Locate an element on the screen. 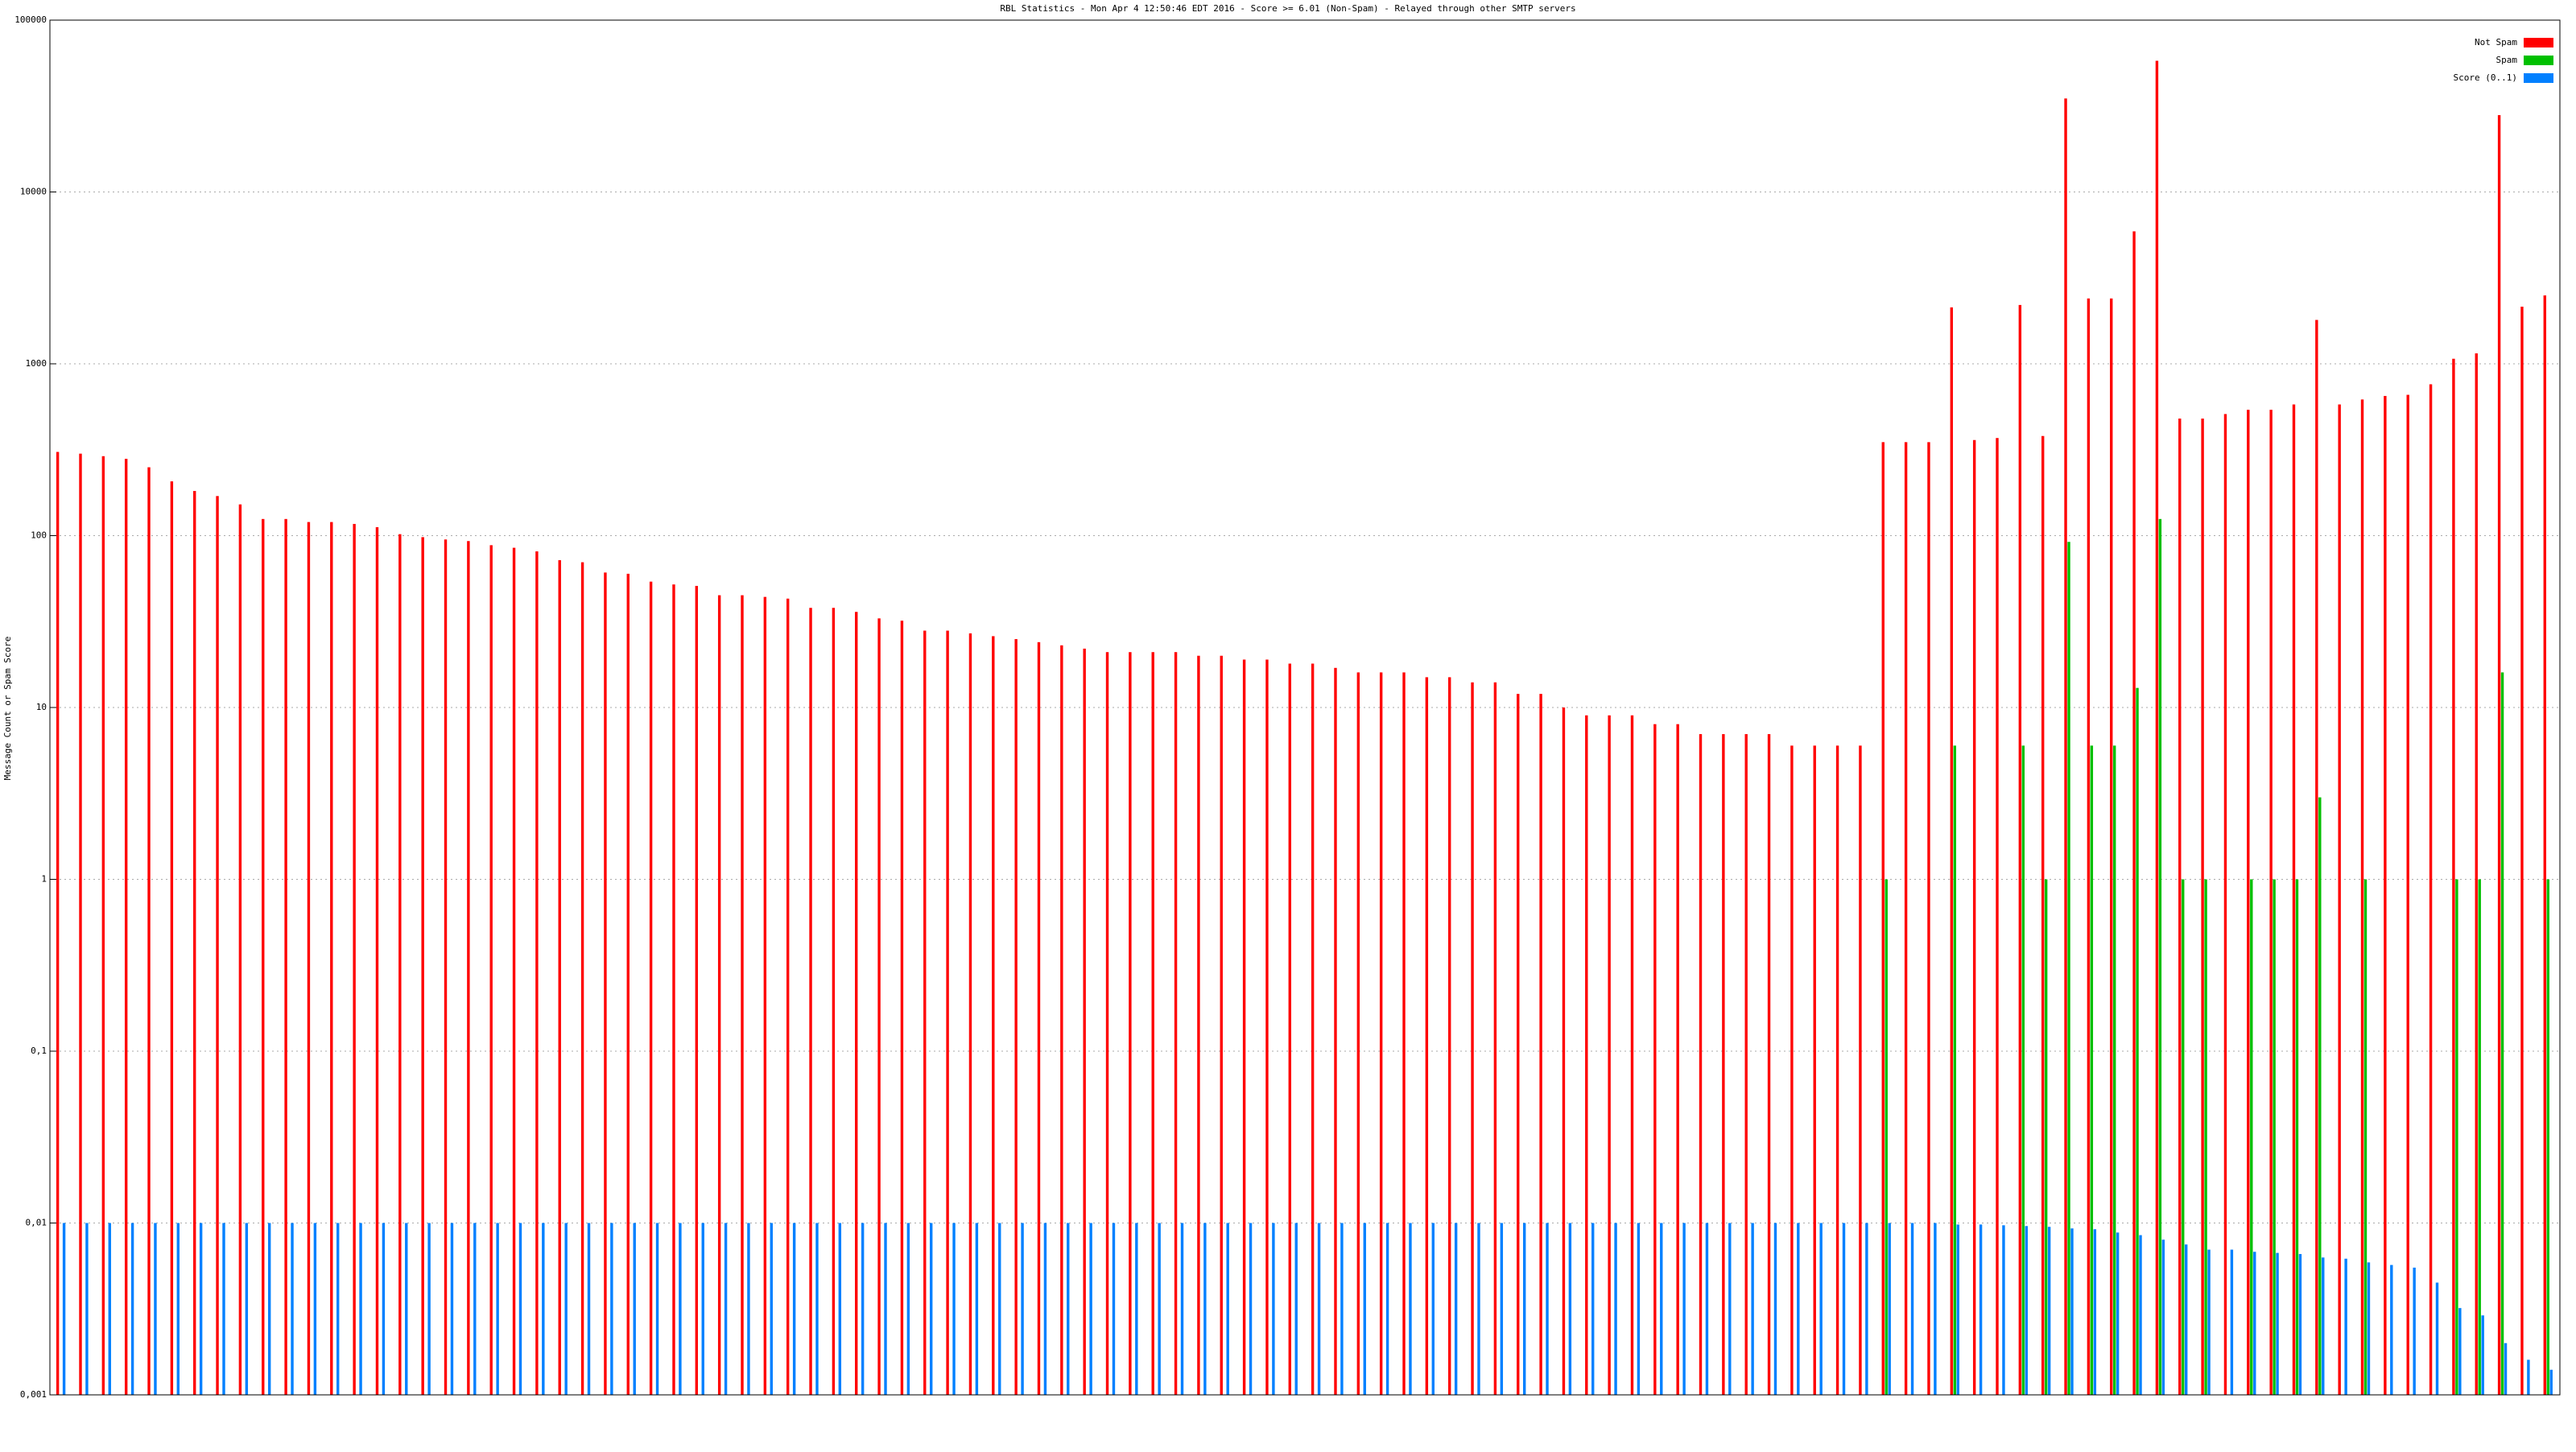 Image resolution: width=2576 pixels, height=1452 pixels. y-tick-label: 0,1 is located at coordinates (39, 1051).